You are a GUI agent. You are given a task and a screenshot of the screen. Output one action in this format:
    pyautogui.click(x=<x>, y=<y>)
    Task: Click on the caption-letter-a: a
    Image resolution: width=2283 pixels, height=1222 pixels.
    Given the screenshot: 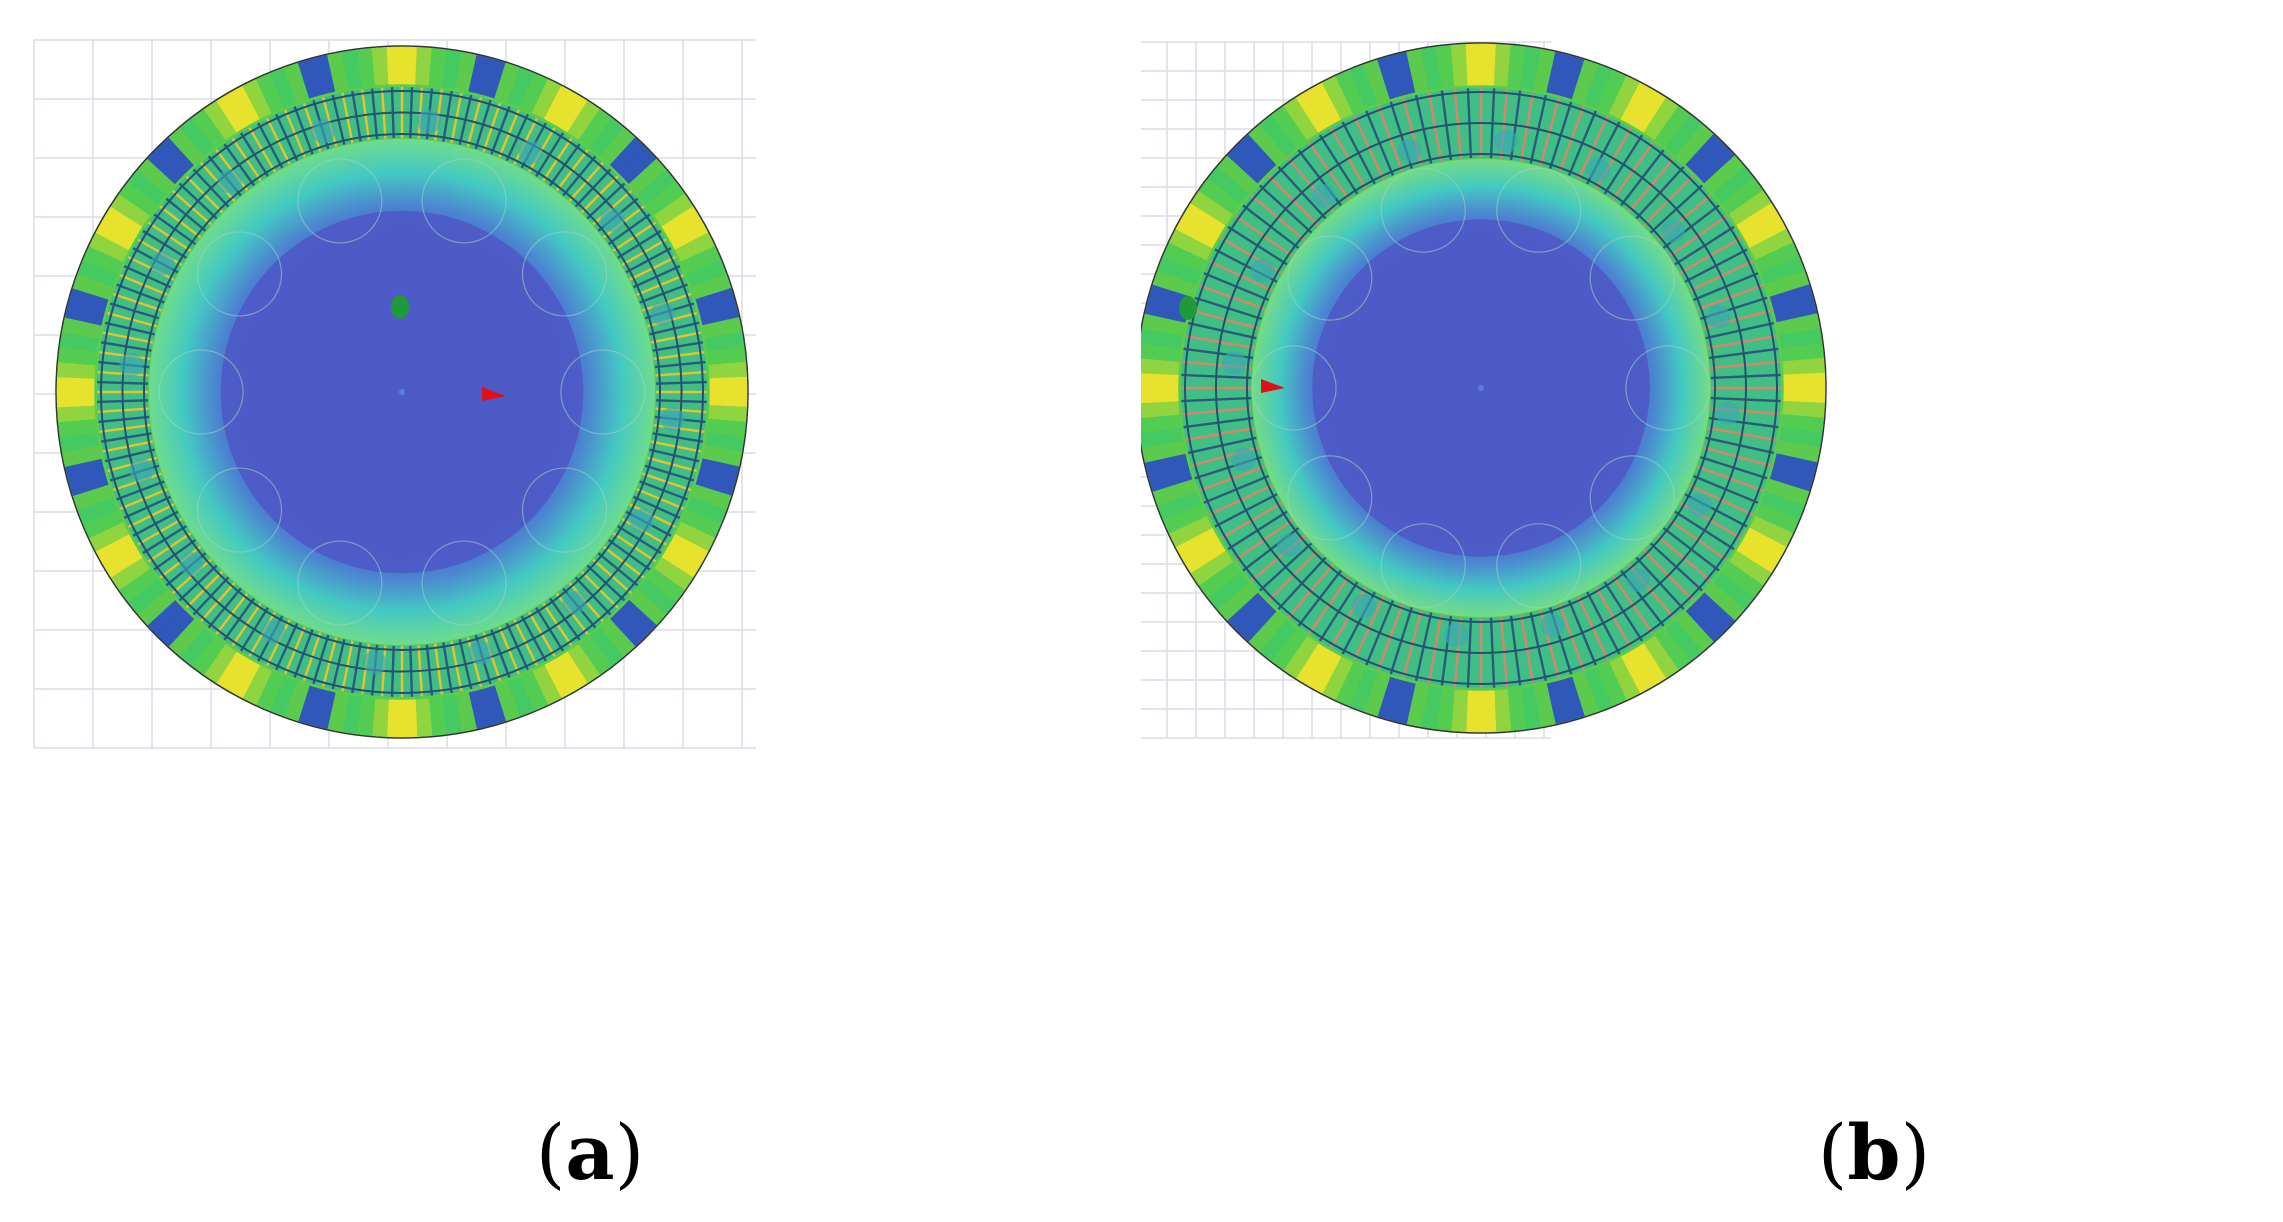 What is the action you would take?
    pyautogui.click(x=590, y=1152)
    